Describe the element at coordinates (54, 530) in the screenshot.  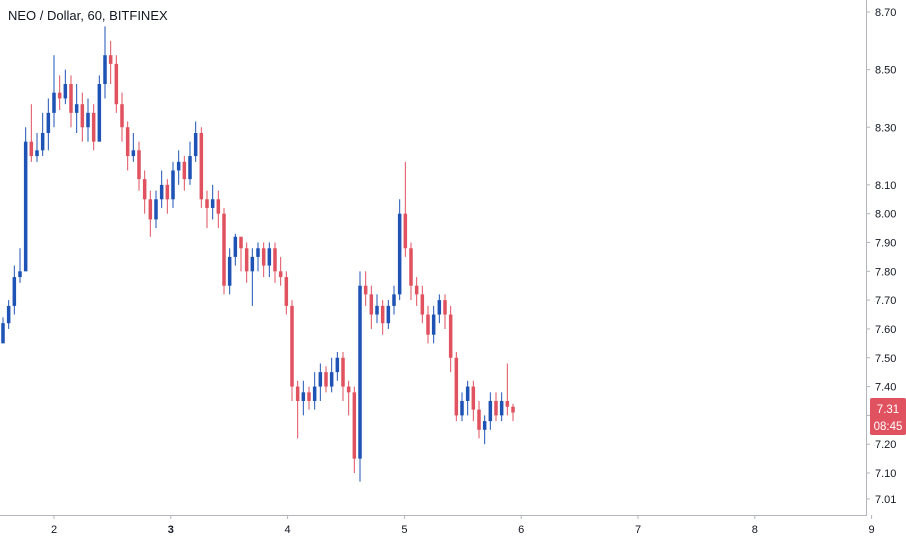
I see `time-tick-label: 2` at that location.